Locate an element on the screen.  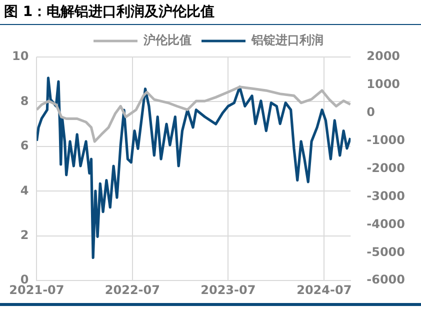
y2-tick-label: 2000 is located at coordinates (383, 56).